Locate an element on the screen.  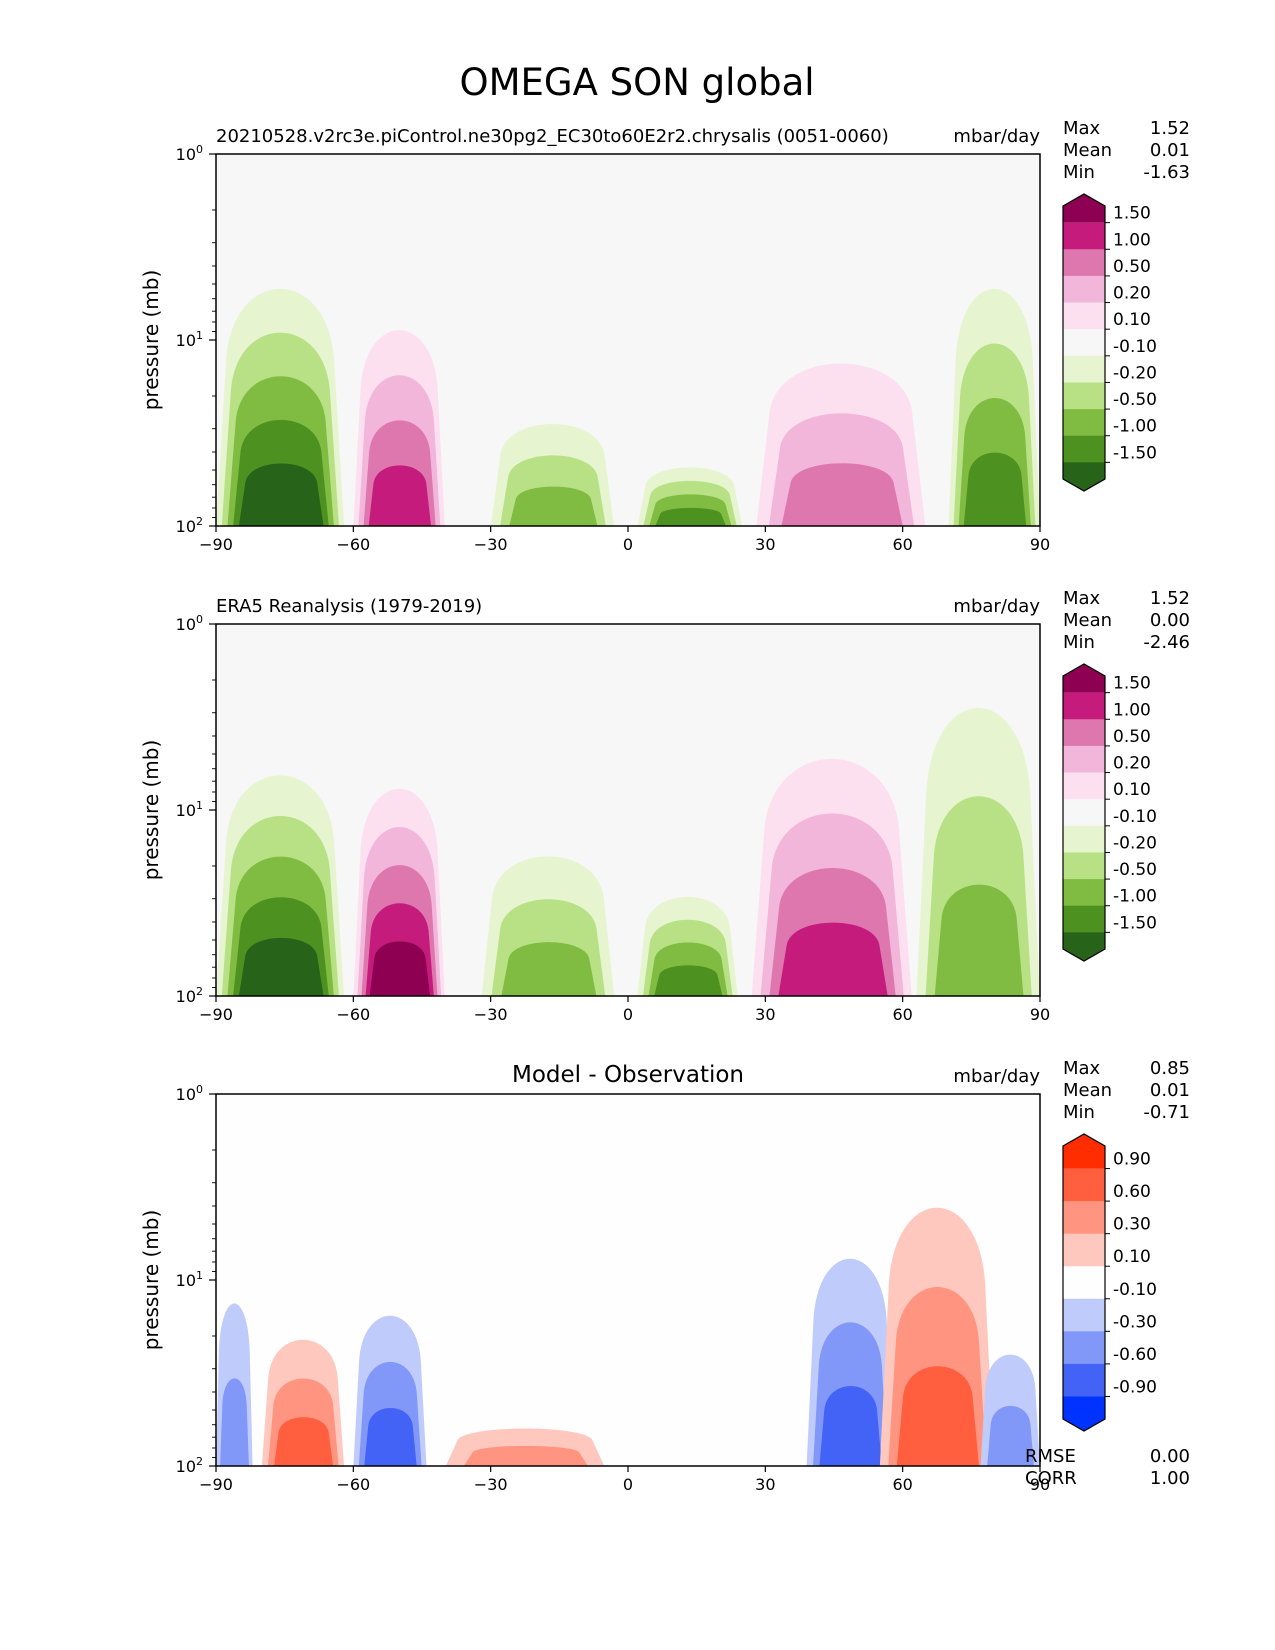
units-label: mbar/day is located at coordinates (996, 136).